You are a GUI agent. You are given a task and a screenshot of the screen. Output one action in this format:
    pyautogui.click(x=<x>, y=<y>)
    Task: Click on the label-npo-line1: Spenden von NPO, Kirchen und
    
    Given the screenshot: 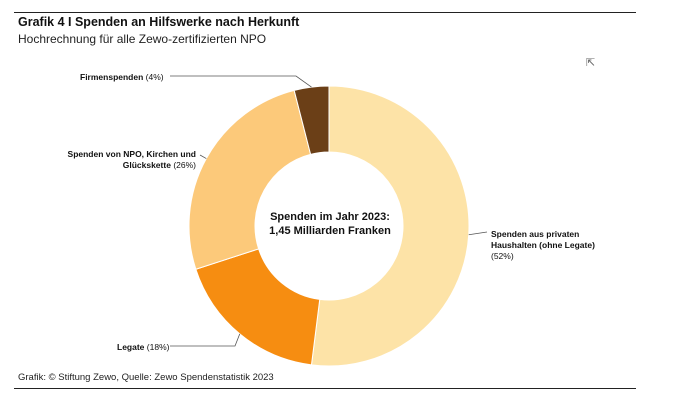 What is the action you would take?
    pyautogui.click(x=131, y=154)
    